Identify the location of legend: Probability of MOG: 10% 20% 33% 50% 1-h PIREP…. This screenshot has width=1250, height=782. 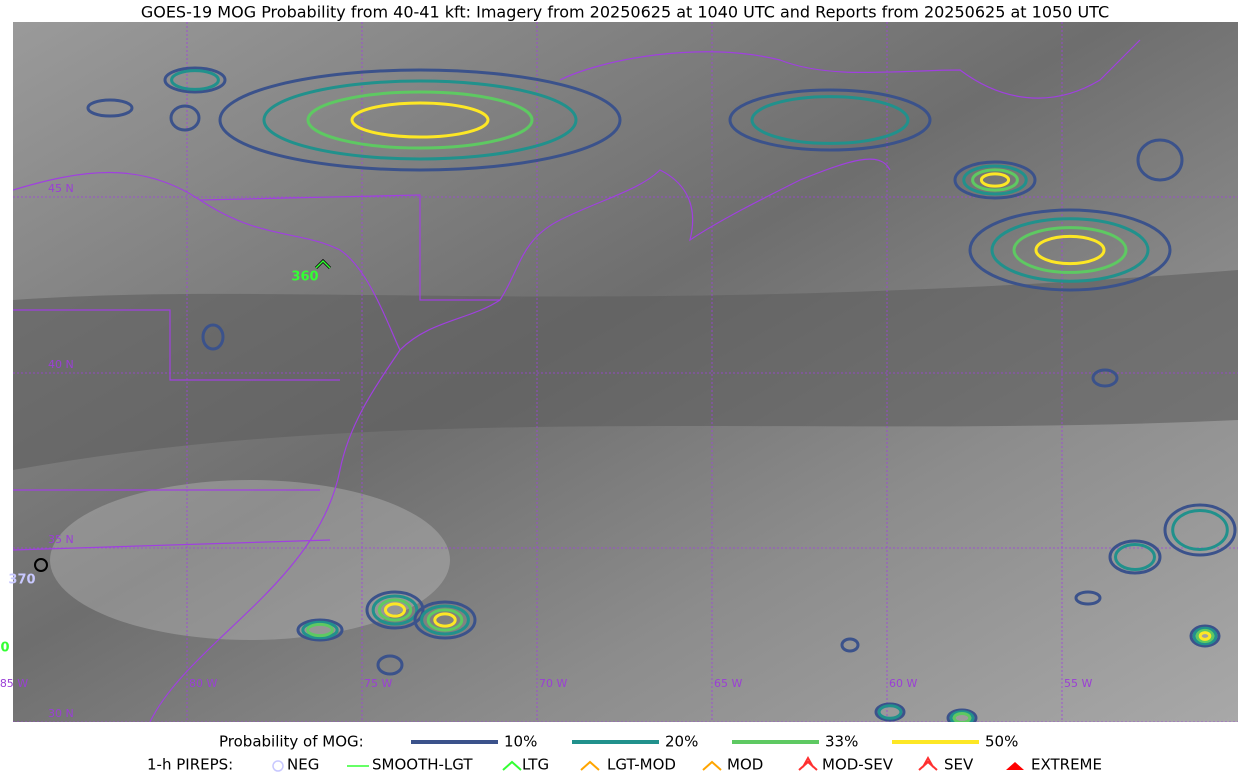
(624, 753).